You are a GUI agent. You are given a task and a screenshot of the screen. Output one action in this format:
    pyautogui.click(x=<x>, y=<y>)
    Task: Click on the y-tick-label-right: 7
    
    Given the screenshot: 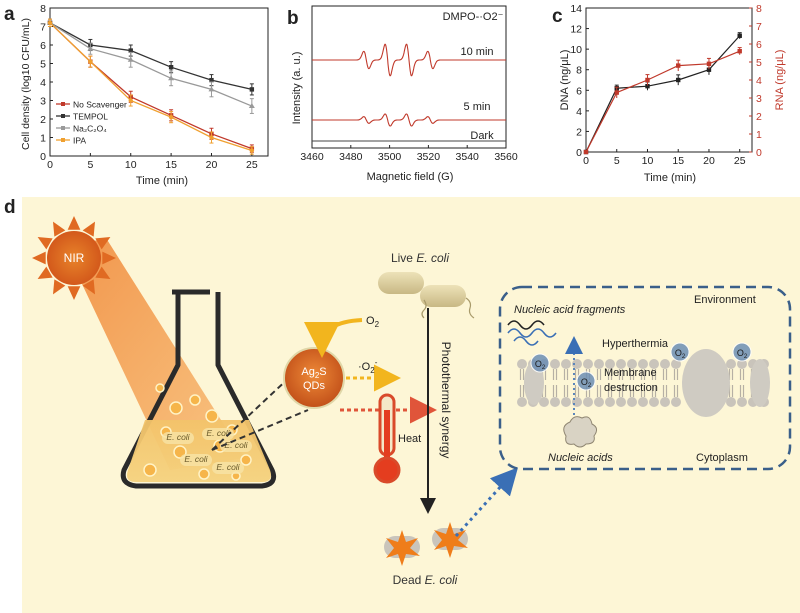 What is the action you would take?
    pyautogui.click(x=759, y=27)
    